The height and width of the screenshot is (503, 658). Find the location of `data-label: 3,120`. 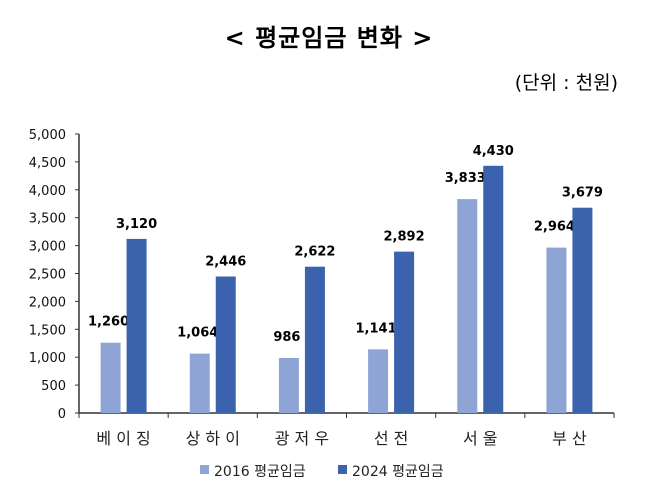

data-label: 3,120 is located at coordinates (136, 224).